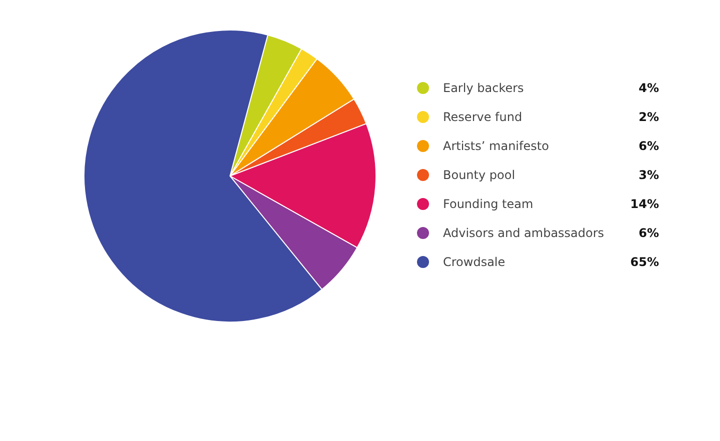 The image size is (720, 441). Describe the element at coordinates (644, 204) in the screenshot. I see `data-label: 14%` at that location.